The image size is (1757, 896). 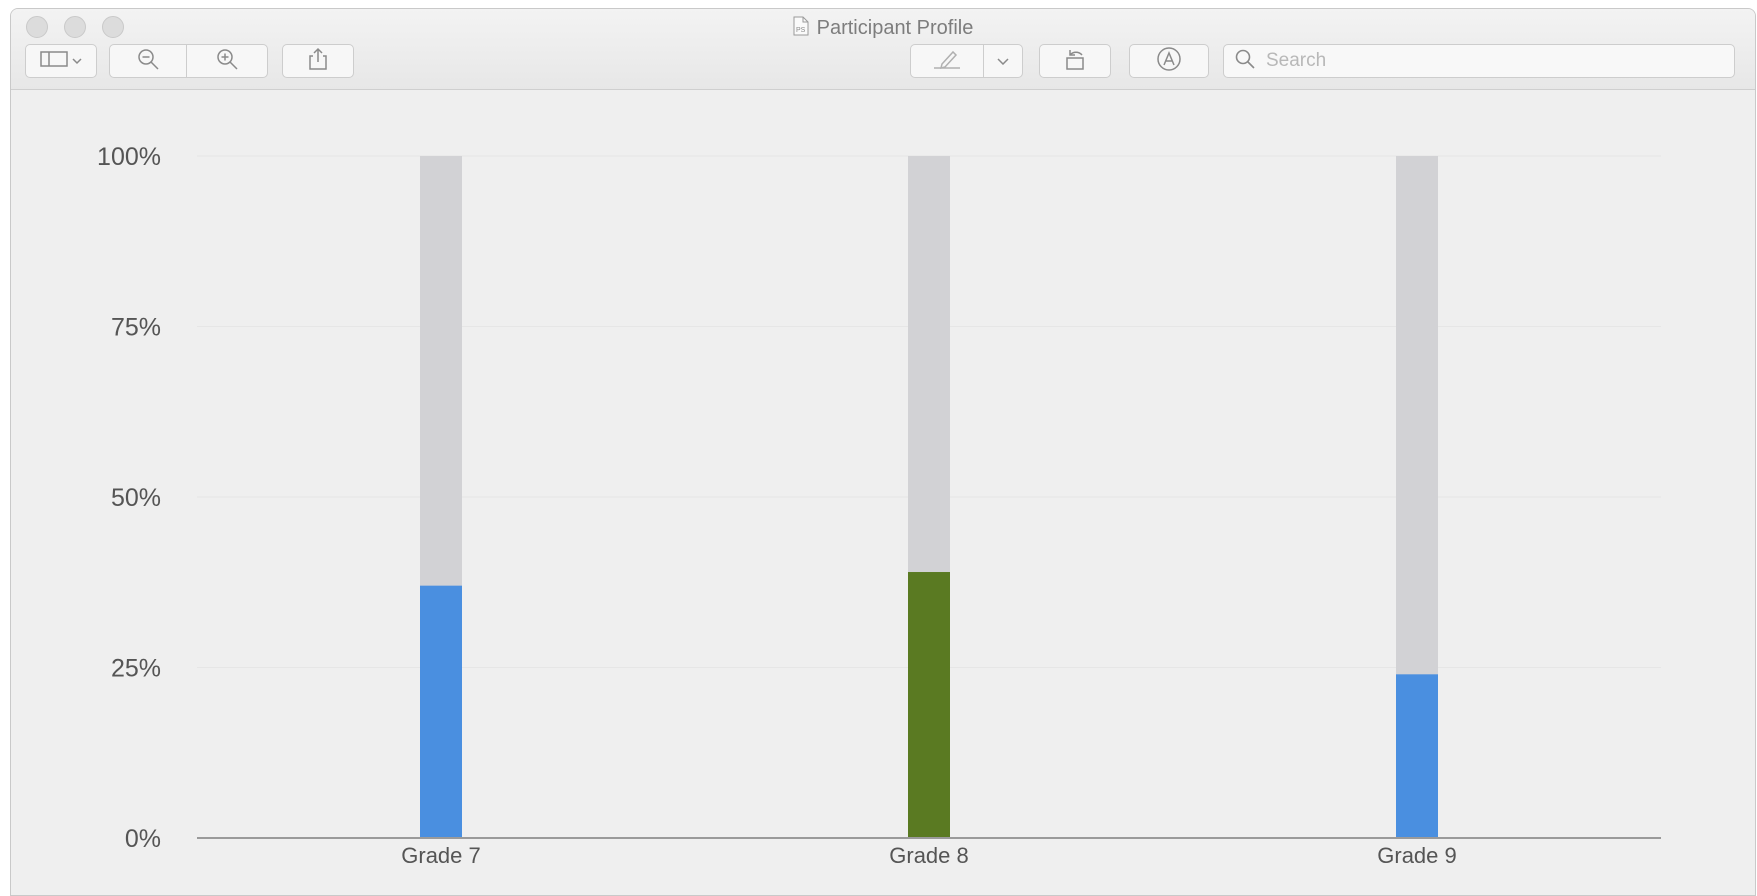 I want to click on zoom-out-icon, so click(x=148, y=61).